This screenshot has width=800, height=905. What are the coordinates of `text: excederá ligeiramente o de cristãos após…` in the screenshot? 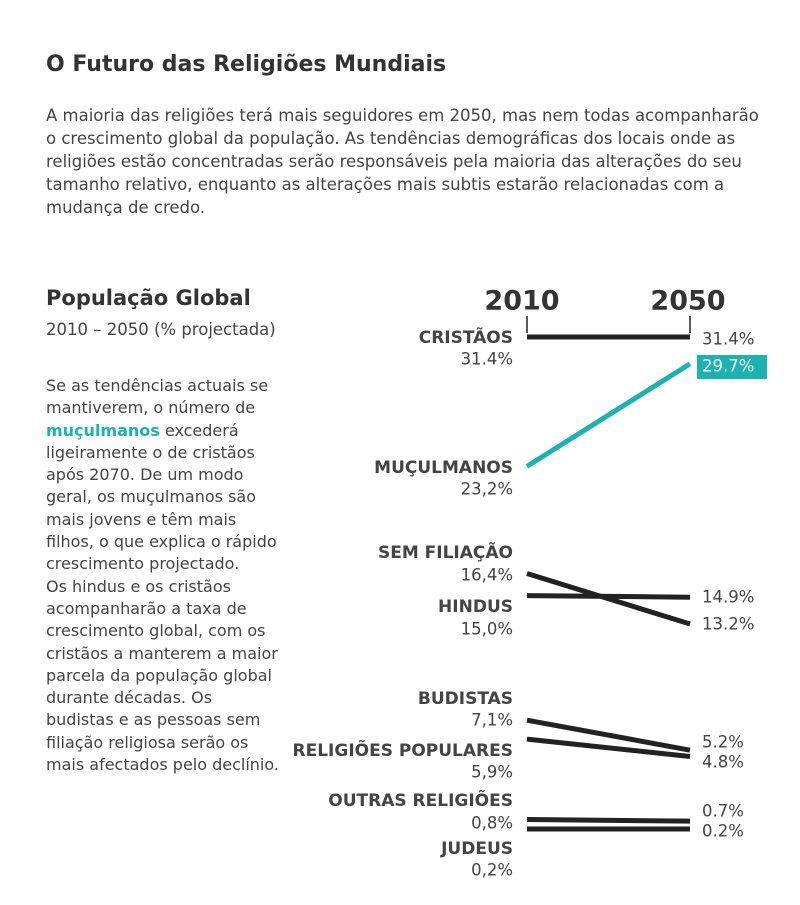 It's located at (161, 497).